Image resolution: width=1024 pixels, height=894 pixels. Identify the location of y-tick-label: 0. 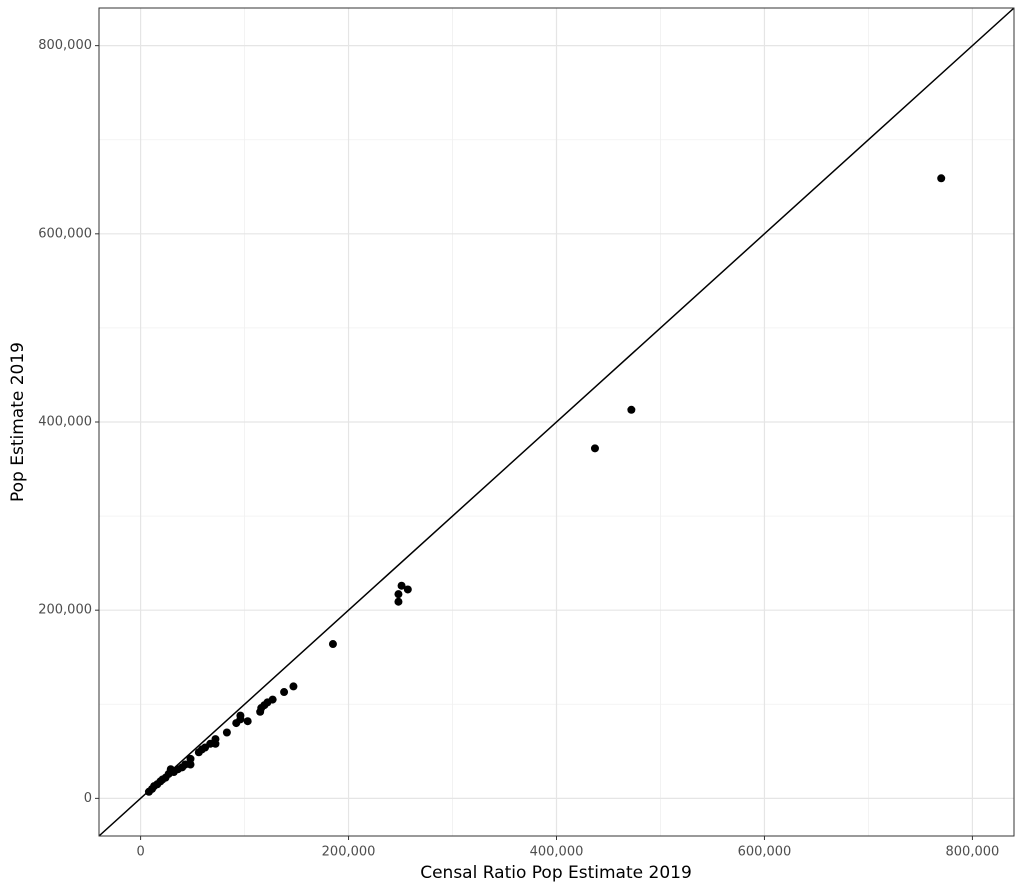
(88, 798).